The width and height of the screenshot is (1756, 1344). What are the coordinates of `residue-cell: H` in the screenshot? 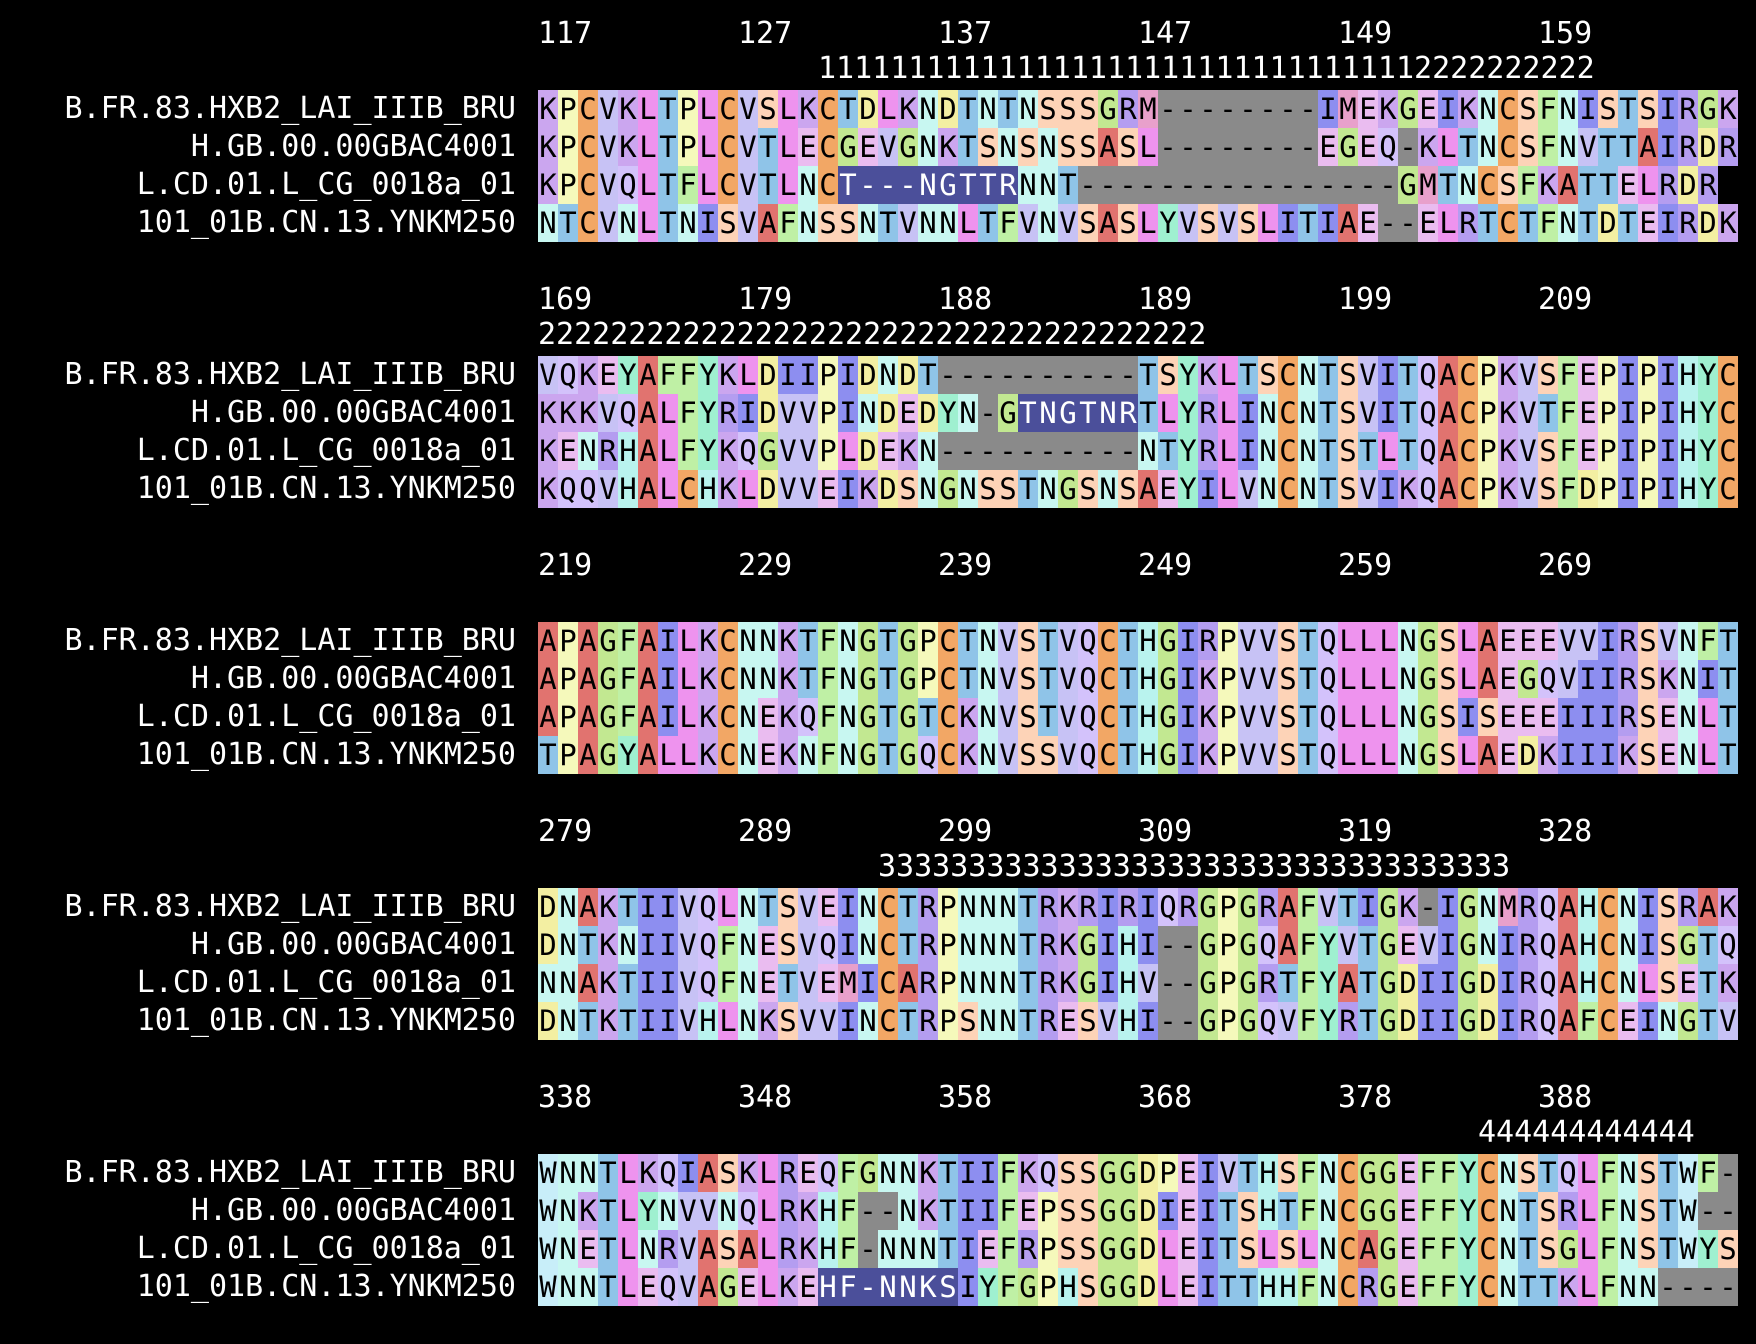 It's located at (1288, 1287).